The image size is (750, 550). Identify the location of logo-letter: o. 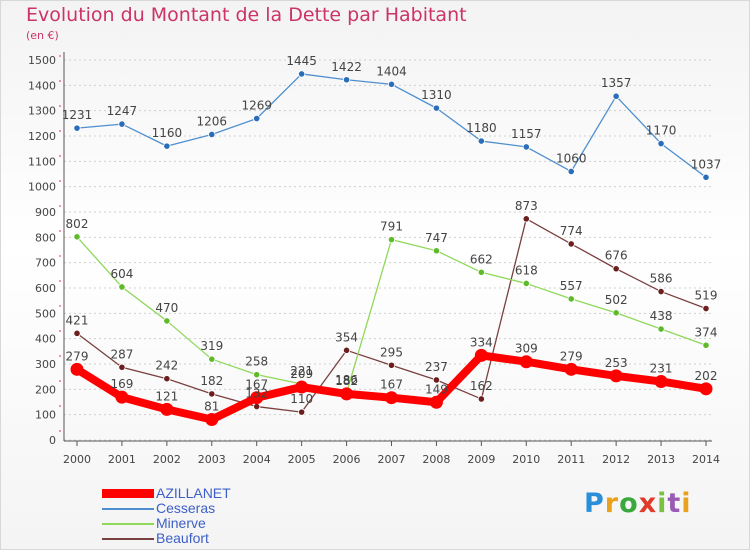
(629, 503).